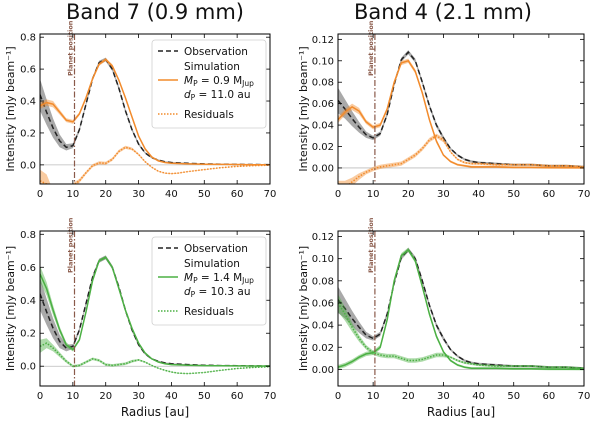  I want to click on legend-param-mass: MP = 0.9 MJup, so click(219, 81).